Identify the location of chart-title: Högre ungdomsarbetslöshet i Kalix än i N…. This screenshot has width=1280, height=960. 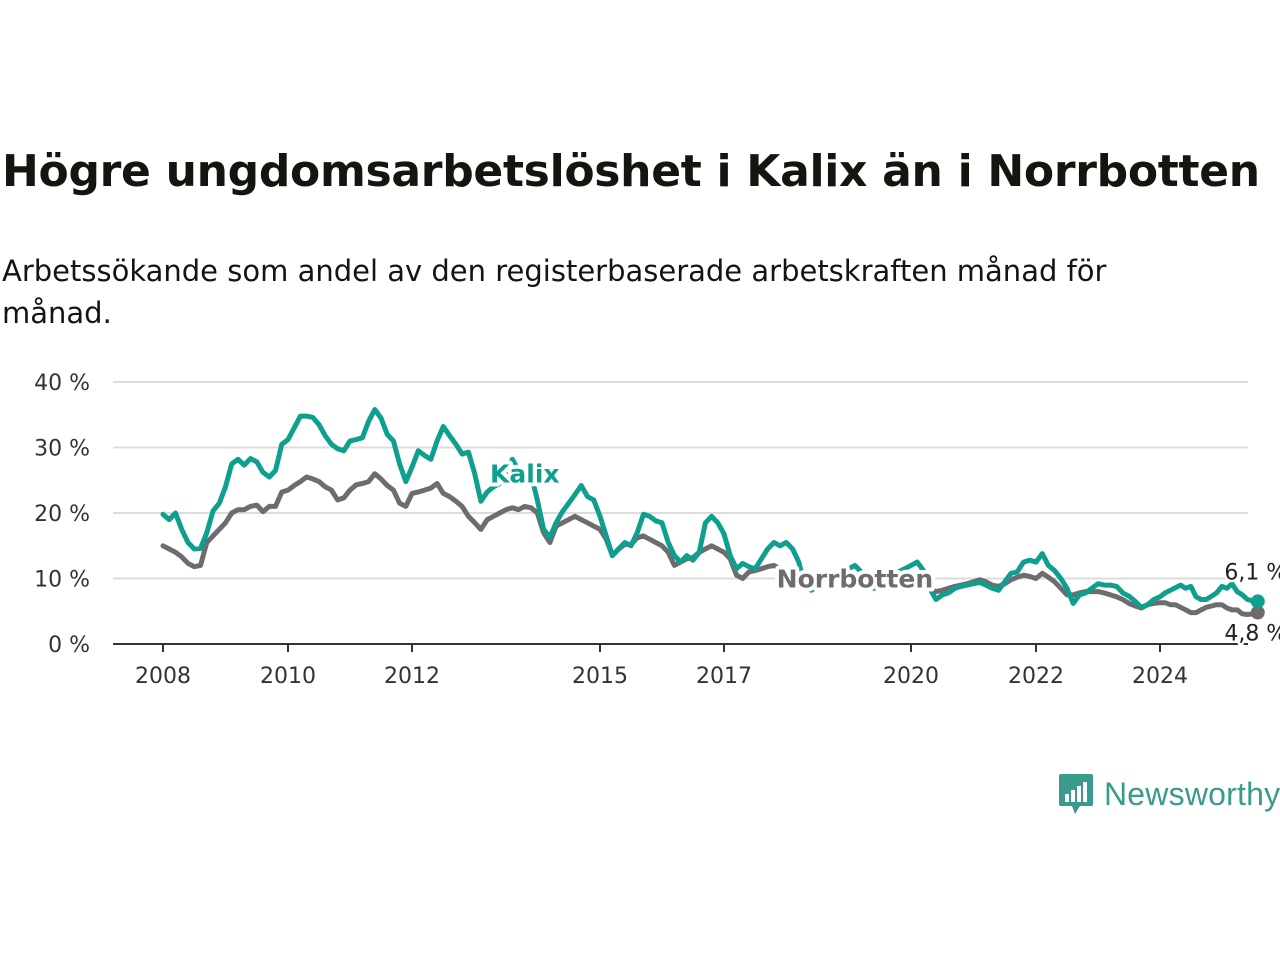
(631, 171).